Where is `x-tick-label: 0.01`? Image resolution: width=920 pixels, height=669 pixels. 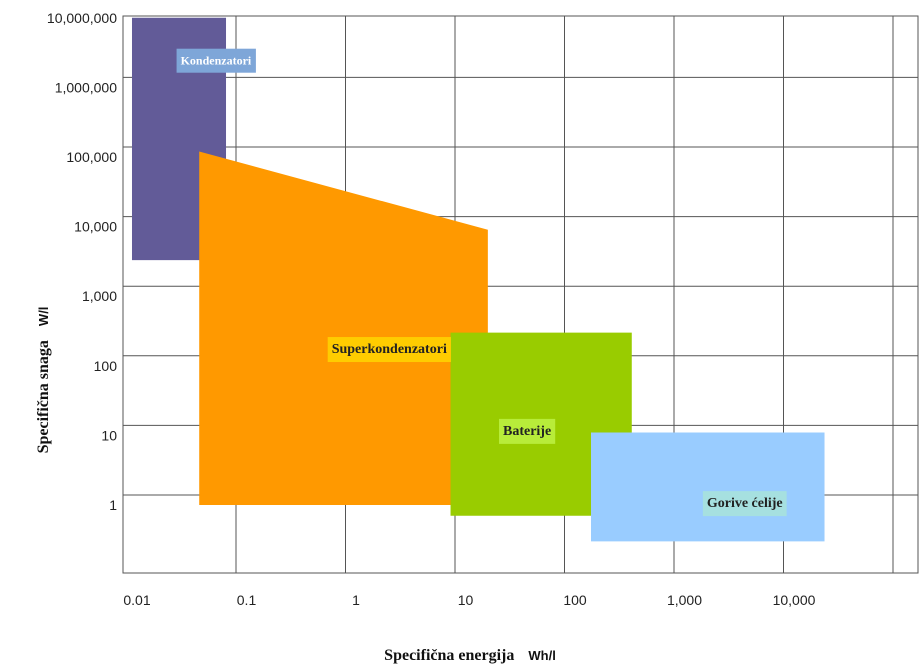 x-tick-label: 0.01 is located at coordinates (136, 600).